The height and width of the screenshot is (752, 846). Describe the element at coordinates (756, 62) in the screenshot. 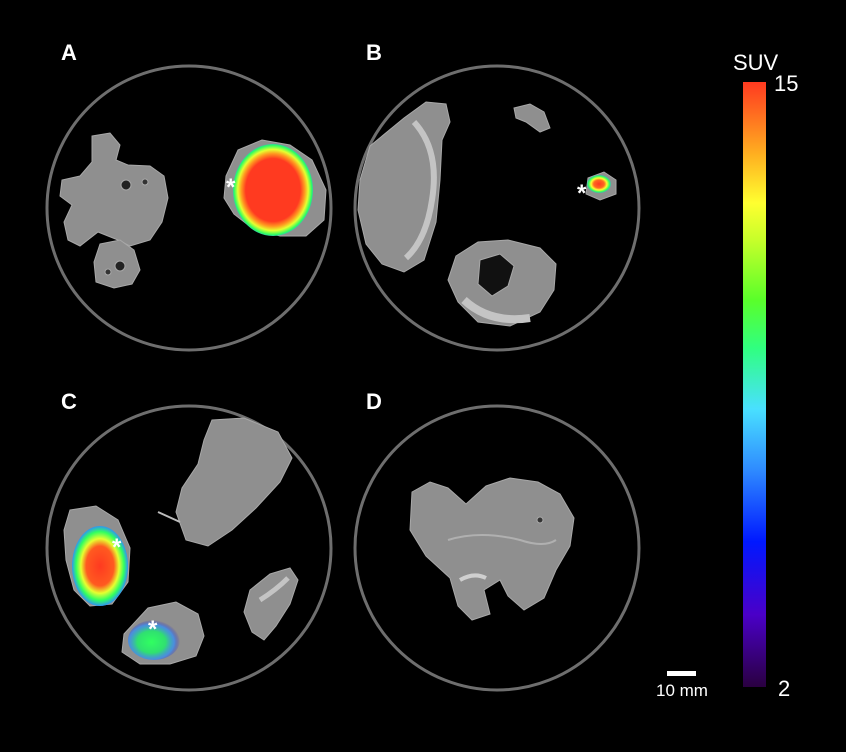

I see `colorbar-title: SUV` at that location.